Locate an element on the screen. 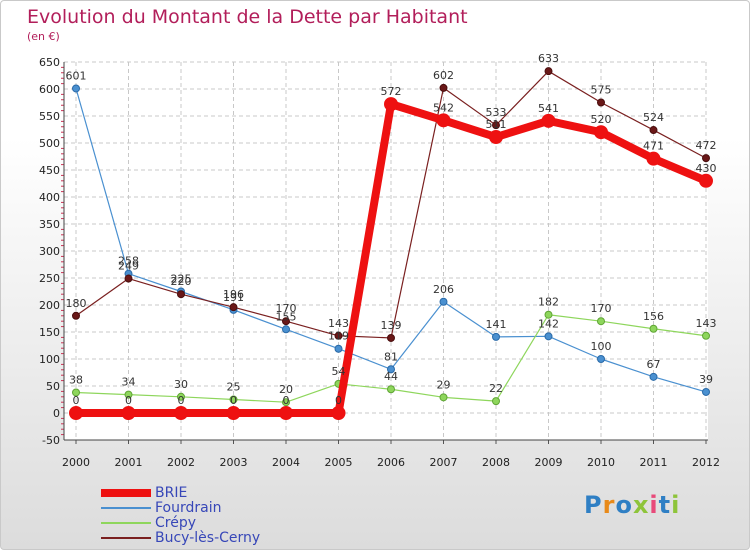 The width and height of the screenshot is (750, 550). data-label-fourdrain-2007: 206 is located at coordinates (443, 289).